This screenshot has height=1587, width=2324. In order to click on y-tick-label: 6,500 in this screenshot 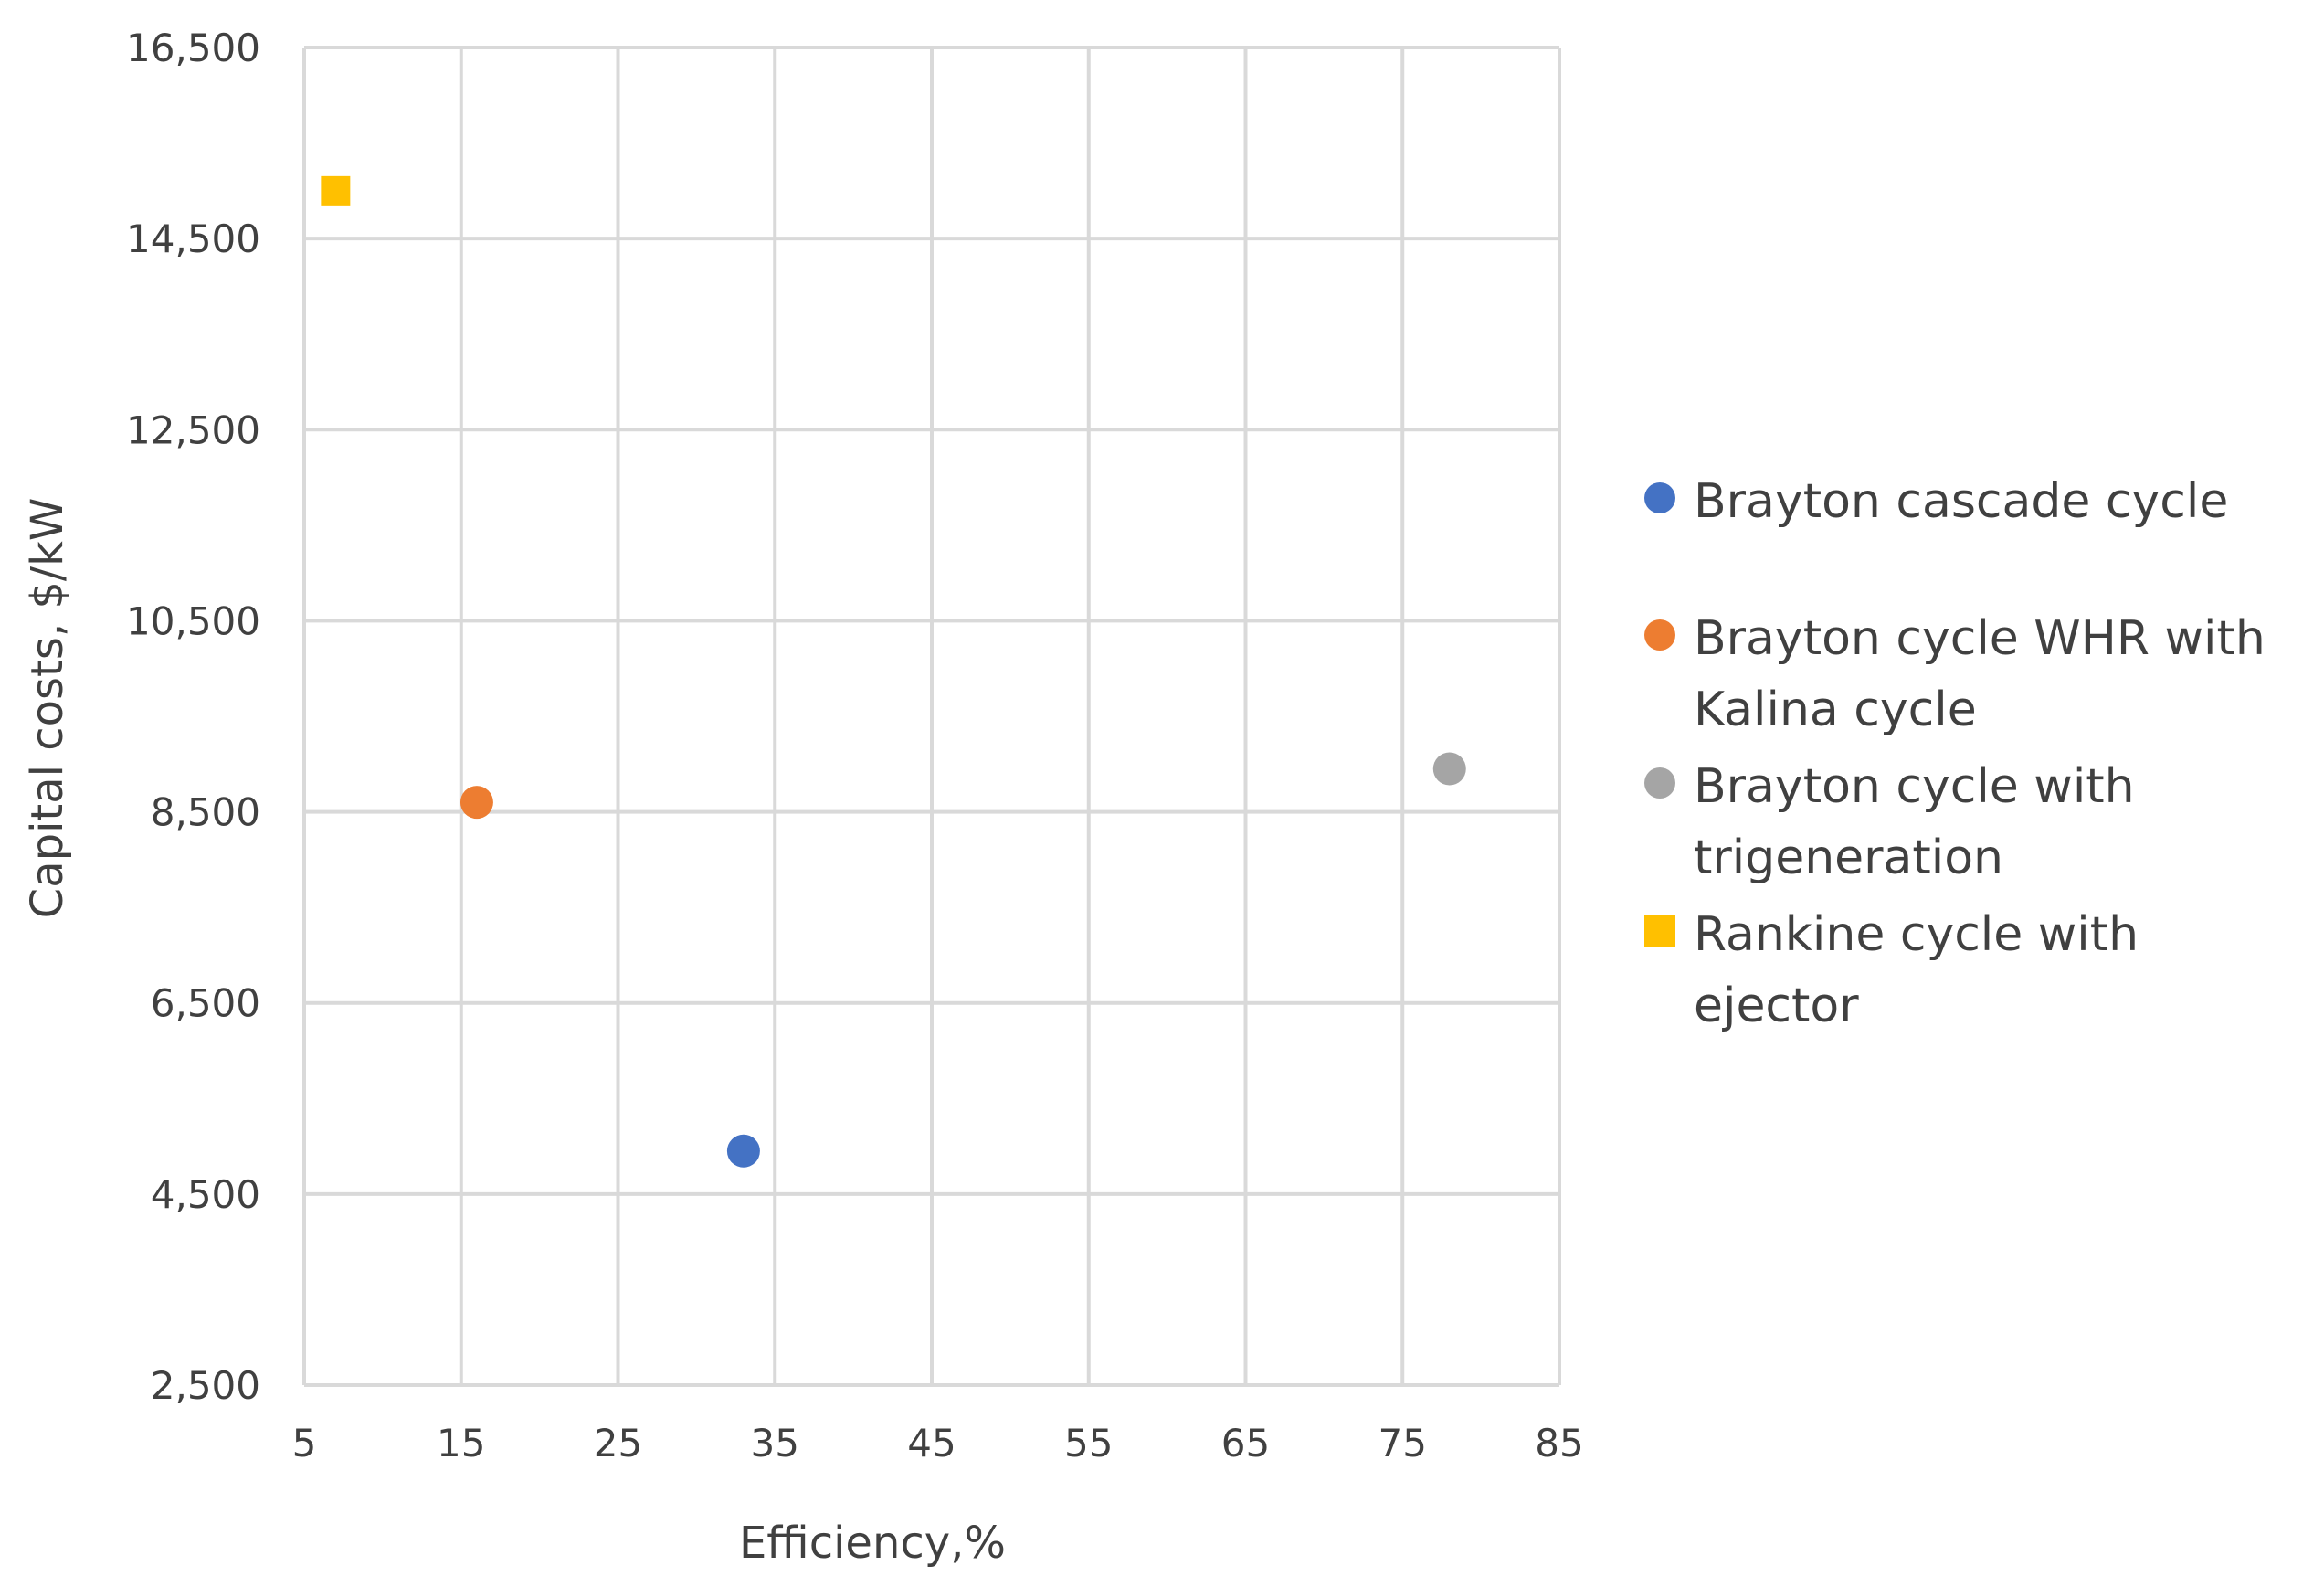, I will do `click(205, 1003)`.